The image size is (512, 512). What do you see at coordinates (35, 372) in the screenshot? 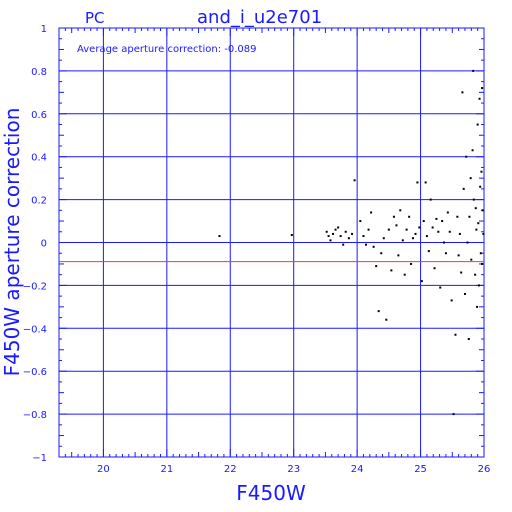
I see `y-tick-label: −0.6` at bounding box center [35, 372].